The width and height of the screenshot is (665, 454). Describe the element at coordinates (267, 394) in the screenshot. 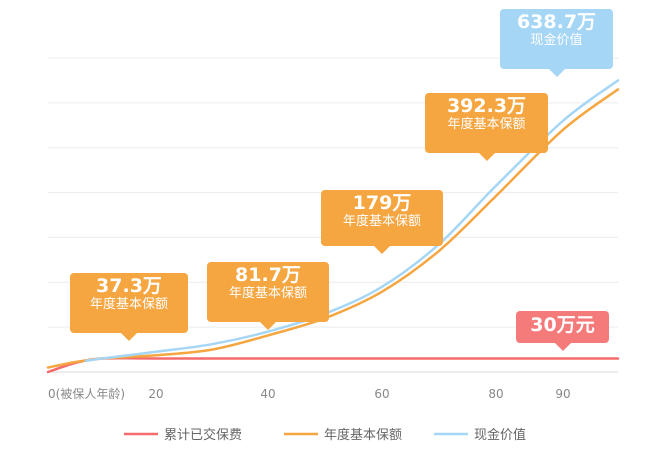

I see `x-tick-label: 40` at that location.